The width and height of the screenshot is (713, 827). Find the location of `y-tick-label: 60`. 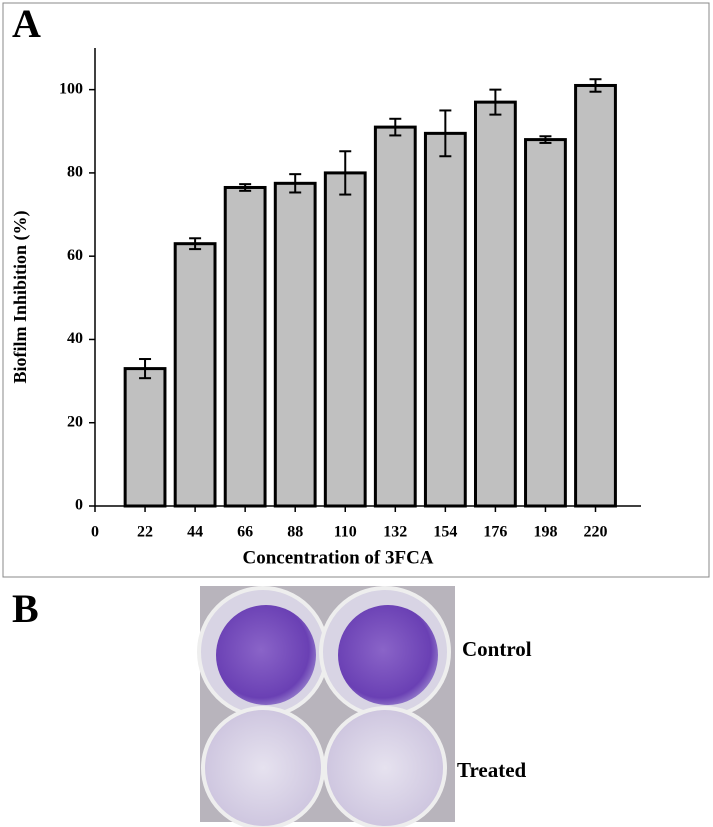

y-tick-label: 60 is located at coordinates (75, 255).